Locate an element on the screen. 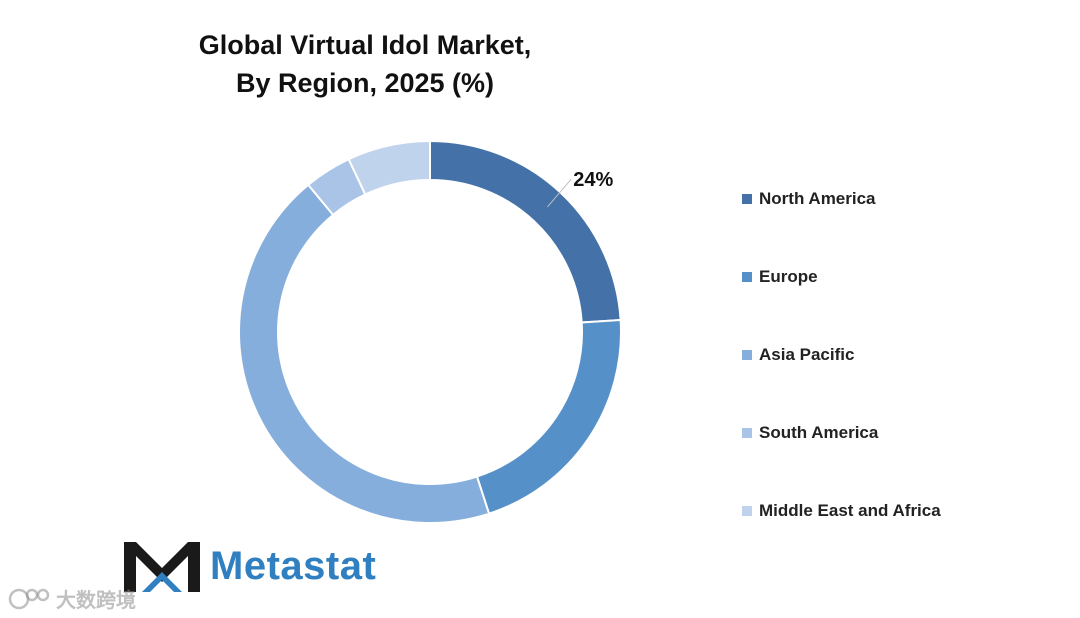 Image resolution: width=1080 pixels, height=618 pixels. watermark-logo-icon is located at coordinates (29, 598).